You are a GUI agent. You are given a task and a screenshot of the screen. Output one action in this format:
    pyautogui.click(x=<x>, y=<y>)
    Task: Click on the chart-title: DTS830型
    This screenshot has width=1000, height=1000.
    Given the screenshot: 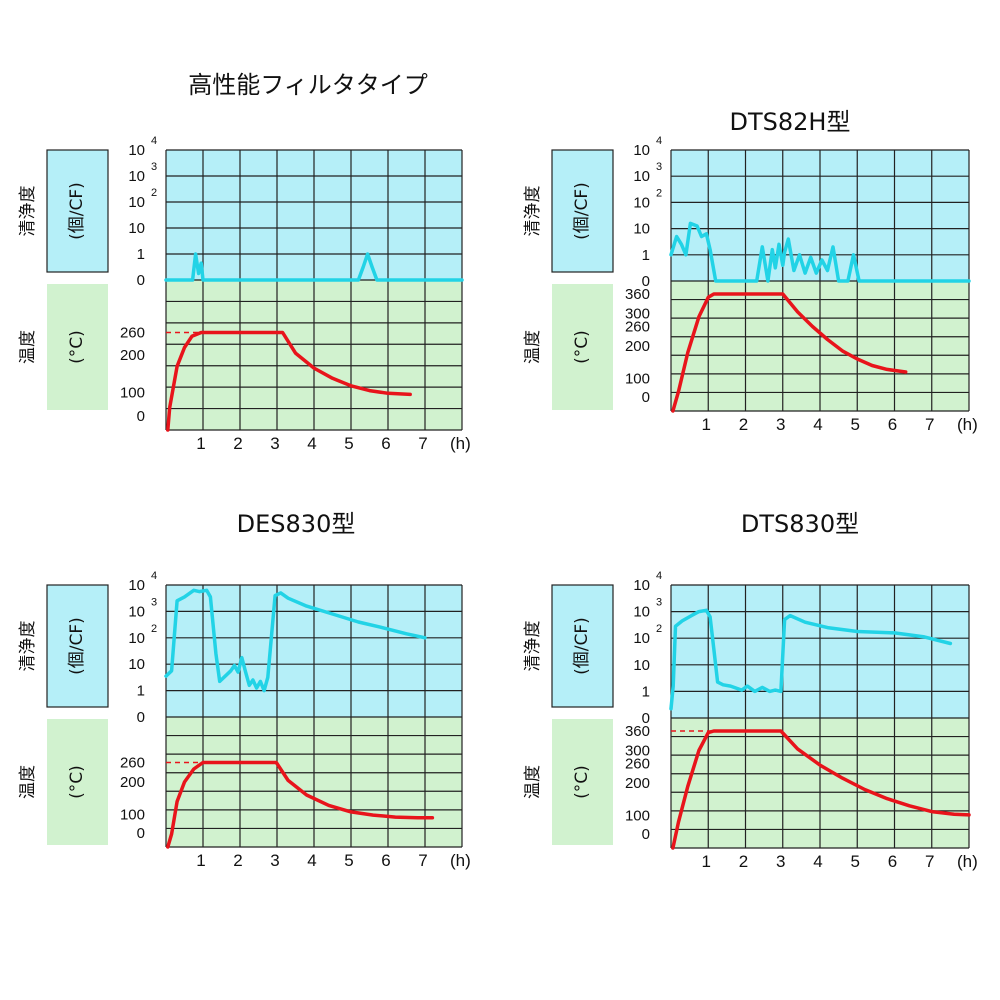 What is the action you would take?
    pyautogui.click(x=800, y=524)
    